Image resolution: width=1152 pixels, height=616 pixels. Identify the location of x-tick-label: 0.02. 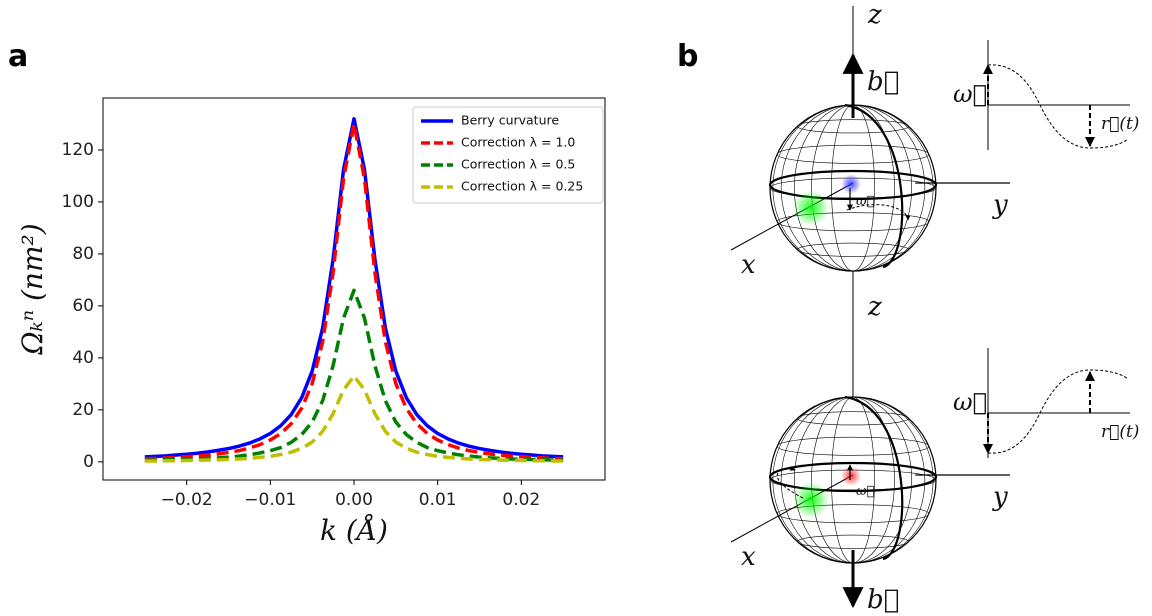
(521, 500).